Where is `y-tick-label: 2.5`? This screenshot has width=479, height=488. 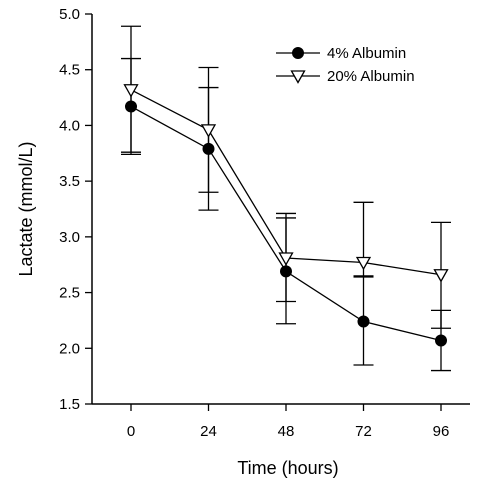 y-tick-label: 2.5 is located at coordinates (69, 293).